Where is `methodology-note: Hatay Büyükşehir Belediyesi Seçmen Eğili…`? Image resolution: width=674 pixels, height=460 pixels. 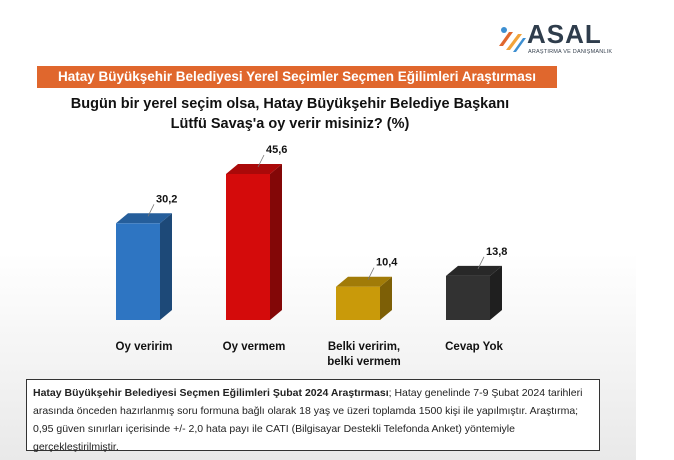 methodology-note: Hatay Büyükşehir Belediyesi Seçmen Eğili… is located at coordinates (313, 416).